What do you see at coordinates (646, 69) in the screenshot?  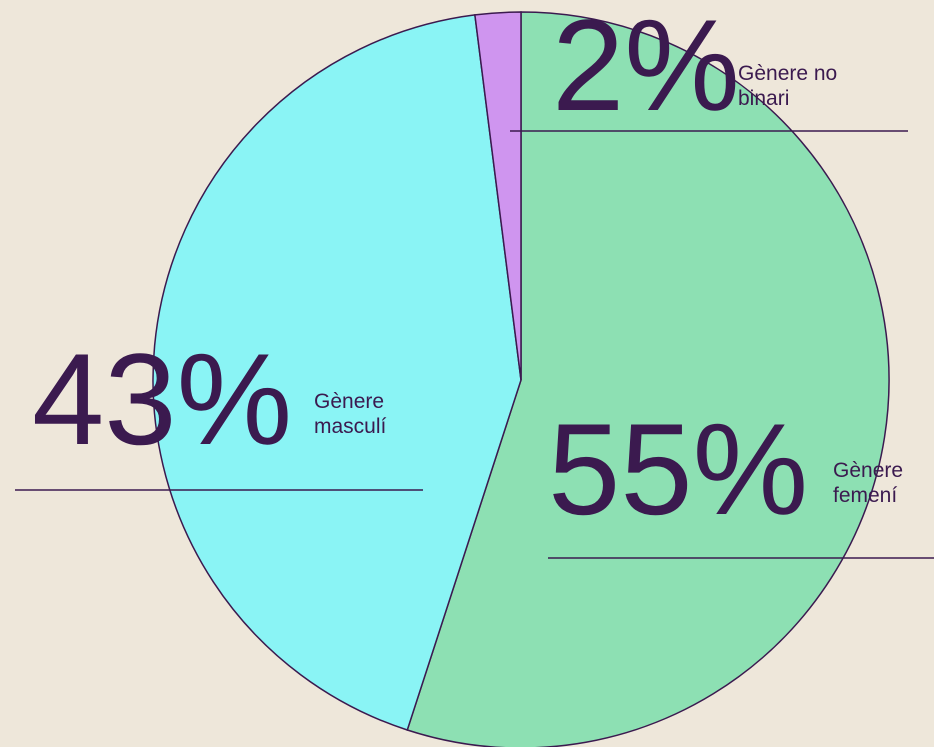 I see `value-label: 2%` at bounding box center [646, 69].